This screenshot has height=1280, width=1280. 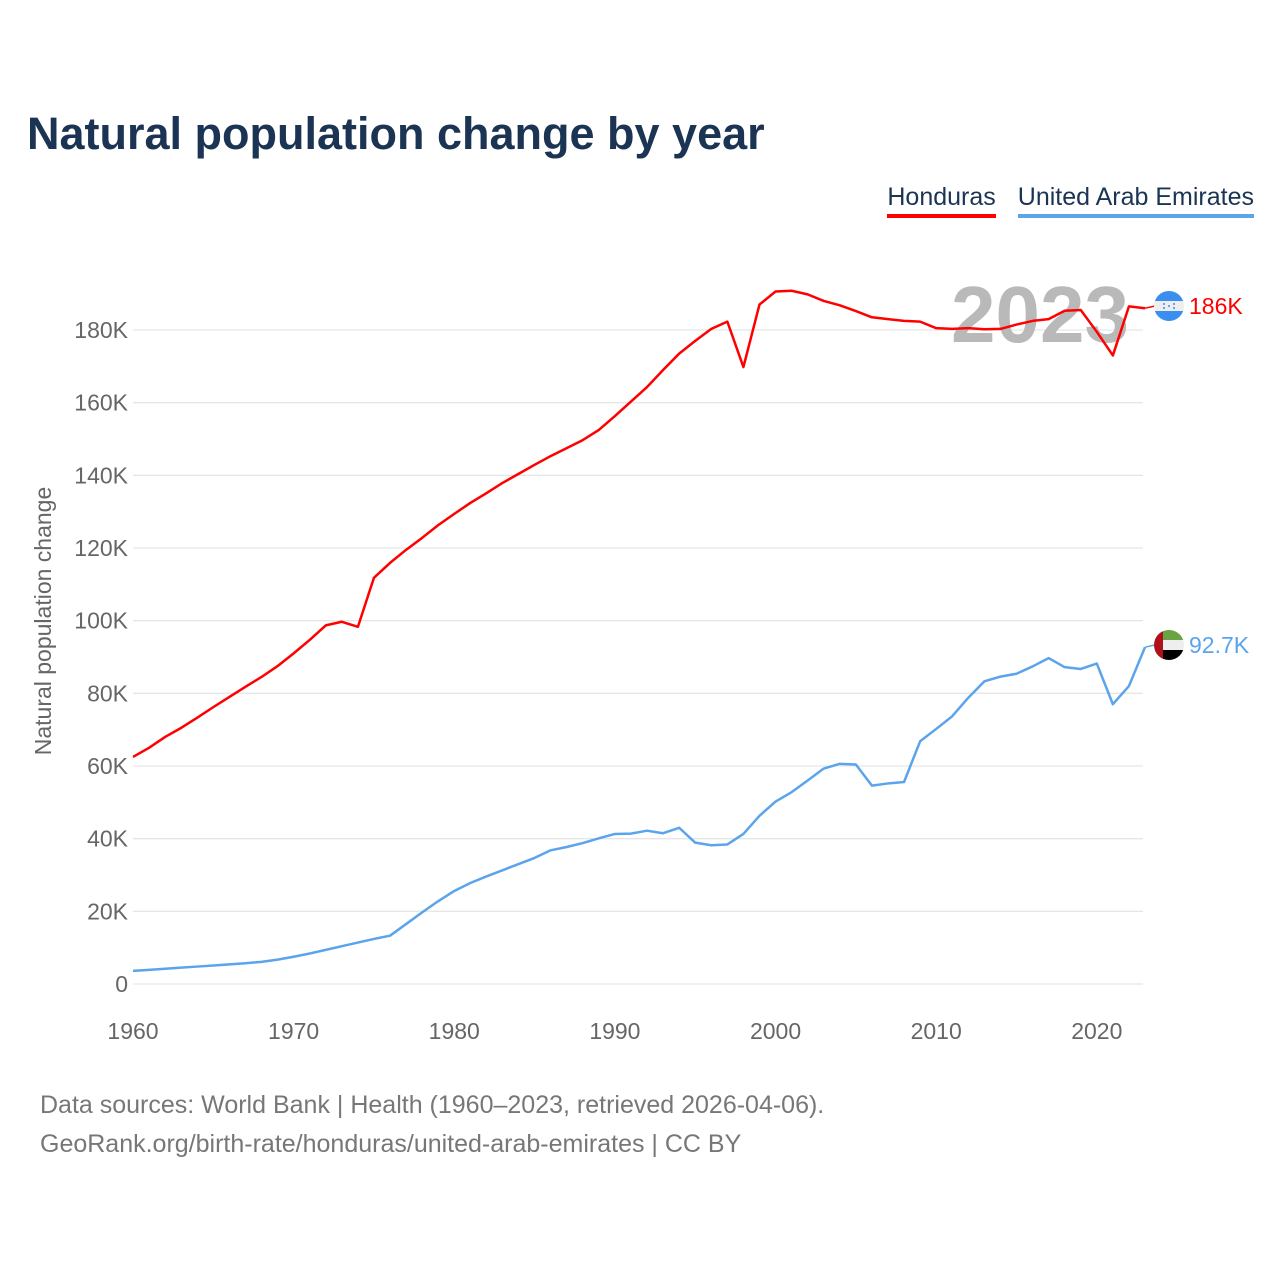 What do you see at coordinates (1169, 306) in the screenshot?
I see `honduras-flag-icon` at bounding box center [1169, 306].